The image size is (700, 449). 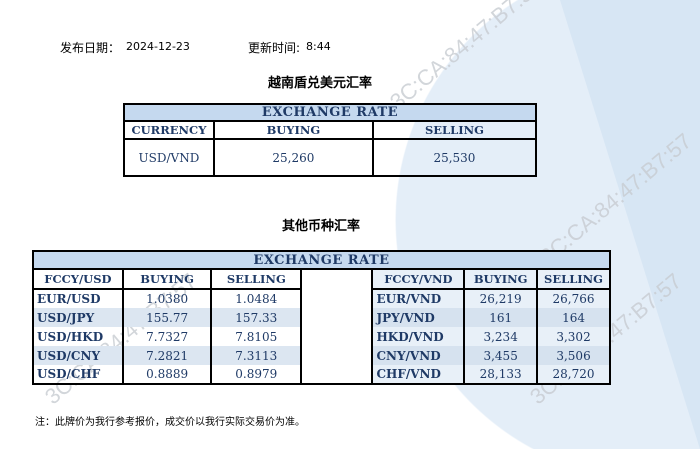 What do you see at coordinates (573, 375) in the screenshot?
I see `selling-cell: 28,720` at bounding box center [573, 375].